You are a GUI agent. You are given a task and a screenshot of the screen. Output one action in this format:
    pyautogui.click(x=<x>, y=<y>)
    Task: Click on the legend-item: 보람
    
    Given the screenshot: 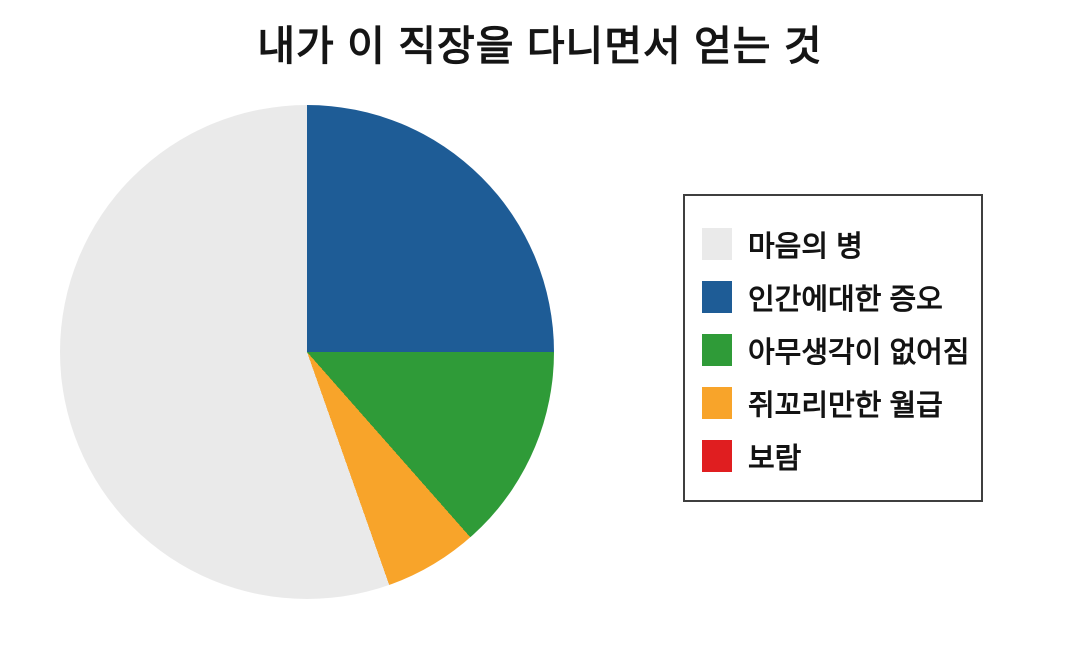 What is the action you would take?
    pyautogui.click(x=841, y=455)
    